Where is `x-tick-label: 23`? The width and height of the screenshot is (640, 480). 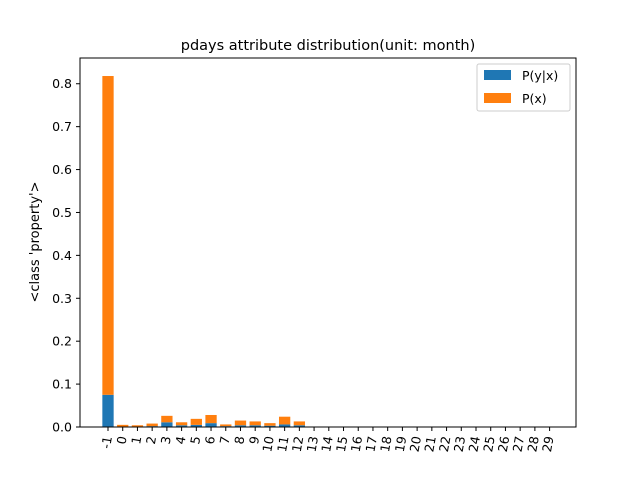
x-tick-label: 23 is located at coordinates (460, 444).